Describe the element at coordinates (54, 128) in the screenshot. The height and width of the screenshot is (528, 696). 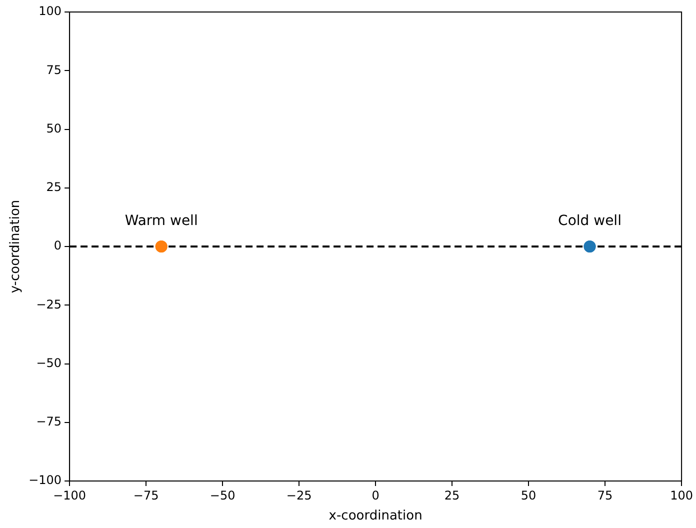
I see `y-tick-label: 50` at that location.